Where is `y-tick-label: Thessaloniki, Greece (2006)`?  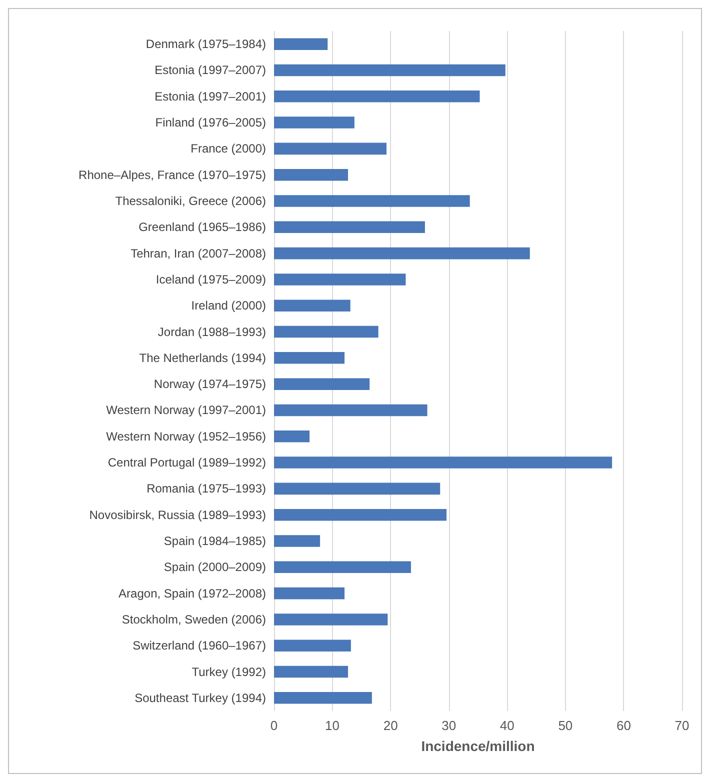 y-tick-label: Thessaloniki, Greece (2006) is located at coordinates (190, 201).